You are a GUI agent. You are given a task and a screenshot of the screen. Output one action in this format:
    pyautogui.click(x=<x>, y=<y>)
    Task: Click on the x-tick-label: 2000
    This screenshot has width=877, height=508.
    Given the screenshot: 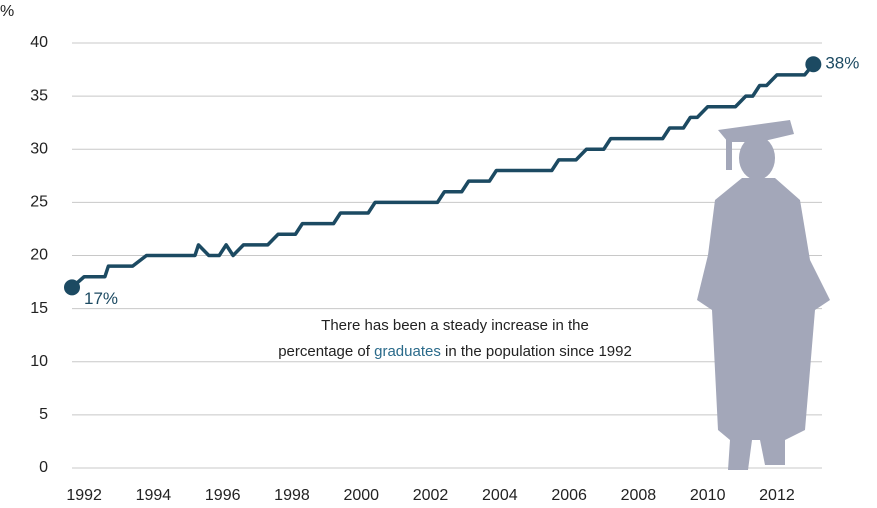 What is the action you would take?
    pyautogui.click(x=361, y=495)
    